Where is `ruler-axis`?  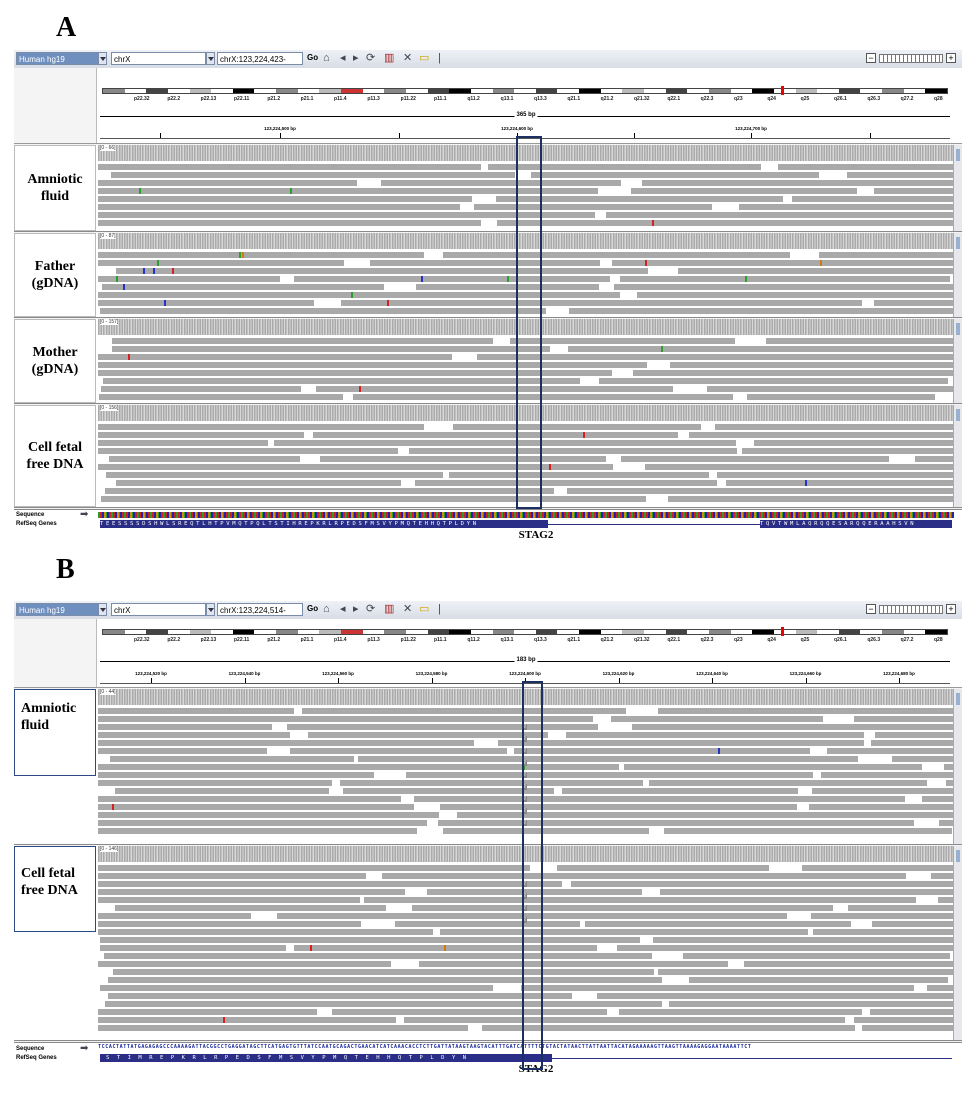 ruler-axis is located at coordinates (525, 138).